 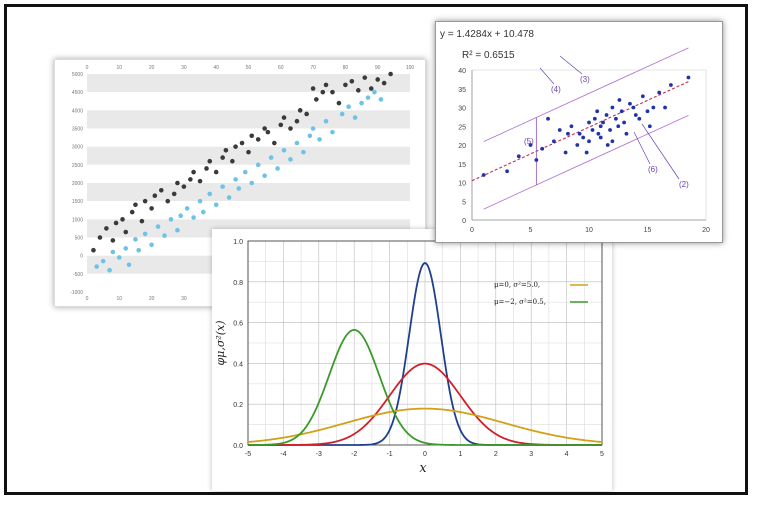 What do you see at coordinates (517, 285) in the screenshot?
I see `normal-legend-label: μ=0, σ²=5.0,` at bounding box center [517, 285].